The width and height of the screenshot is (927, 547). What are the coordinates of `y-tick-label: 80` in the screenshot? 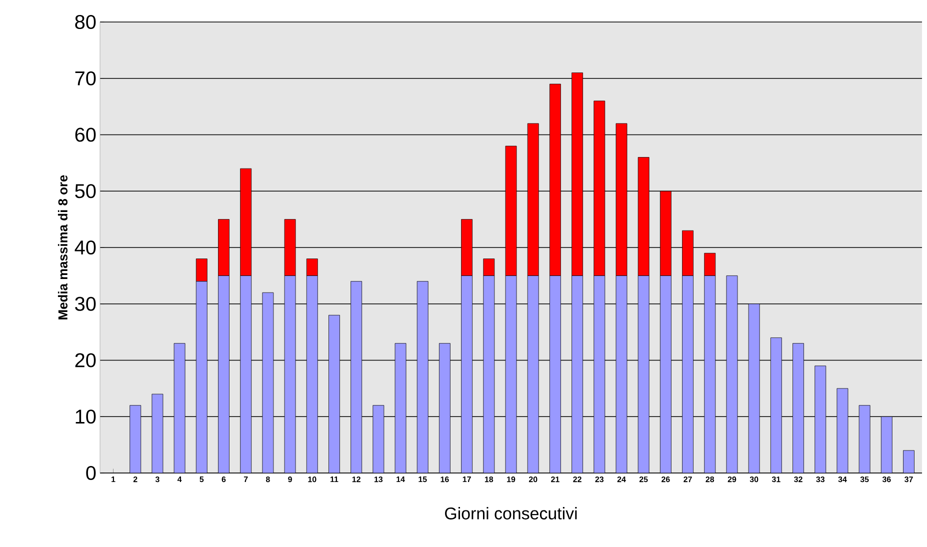 It's located at (85, 22).